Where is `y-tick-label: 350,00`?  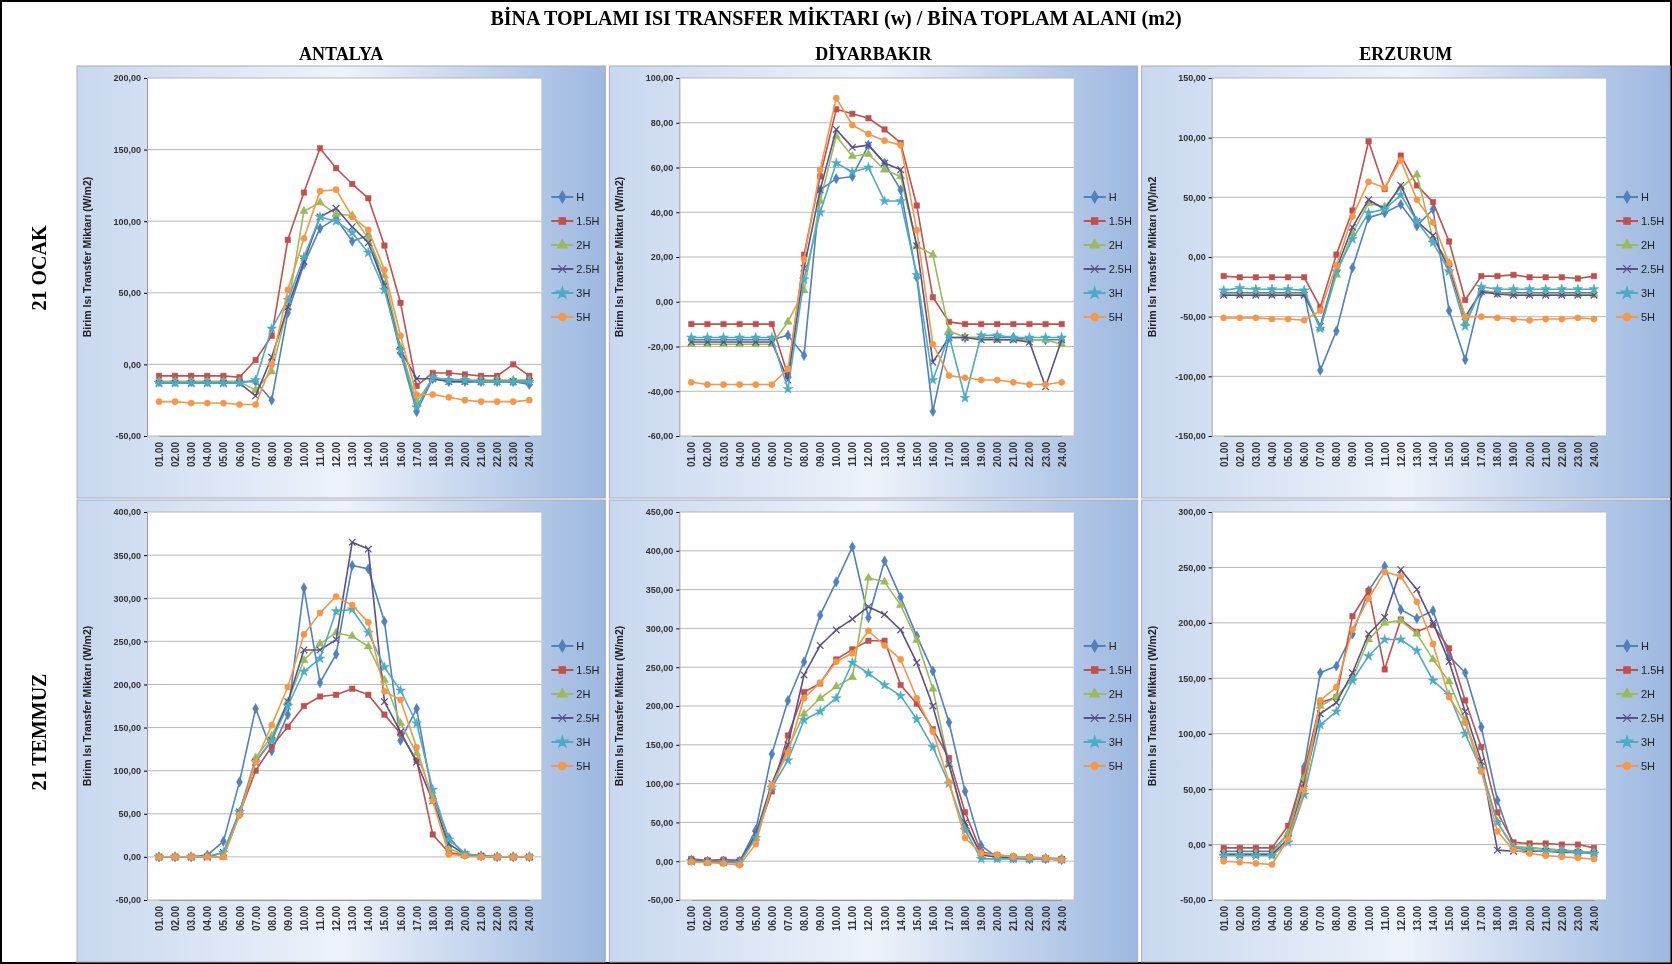
y-tick-label: 350,00 is located at coordinates (127, 555).